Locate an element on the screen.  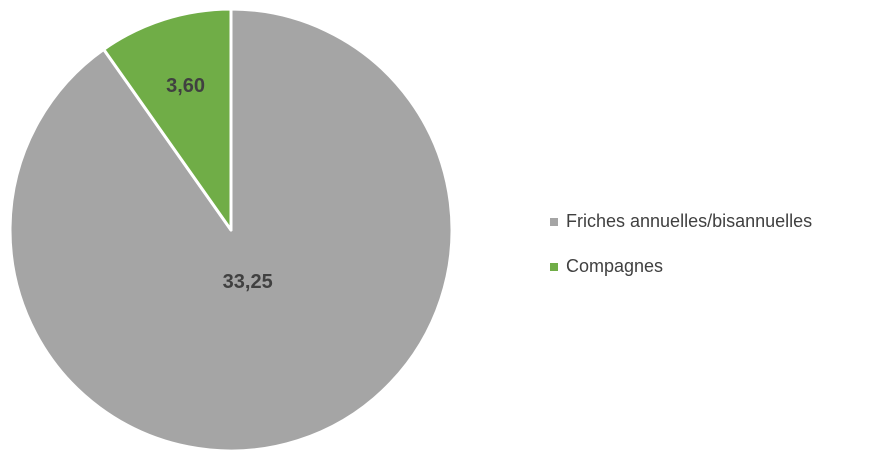
legend-label: Friches annuelles/bisannuelles is located at coordinates (689, 221).